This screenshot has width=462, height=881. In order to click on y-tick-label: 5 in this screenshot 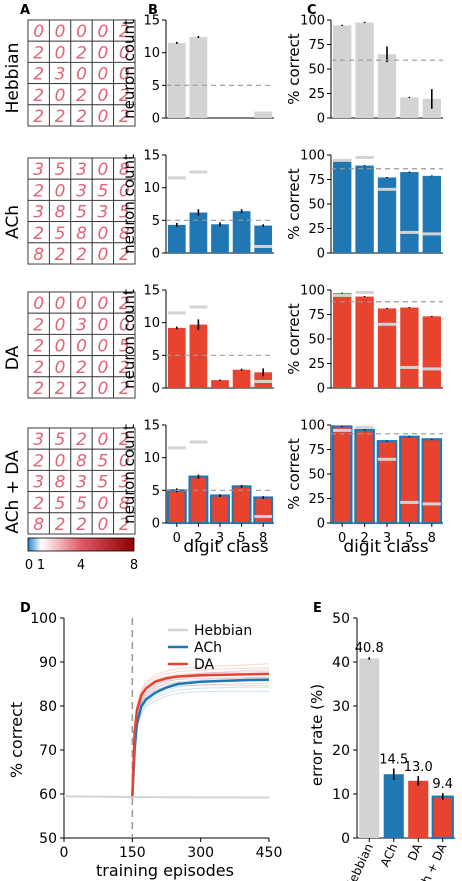, I will do `click(156, 491)`.